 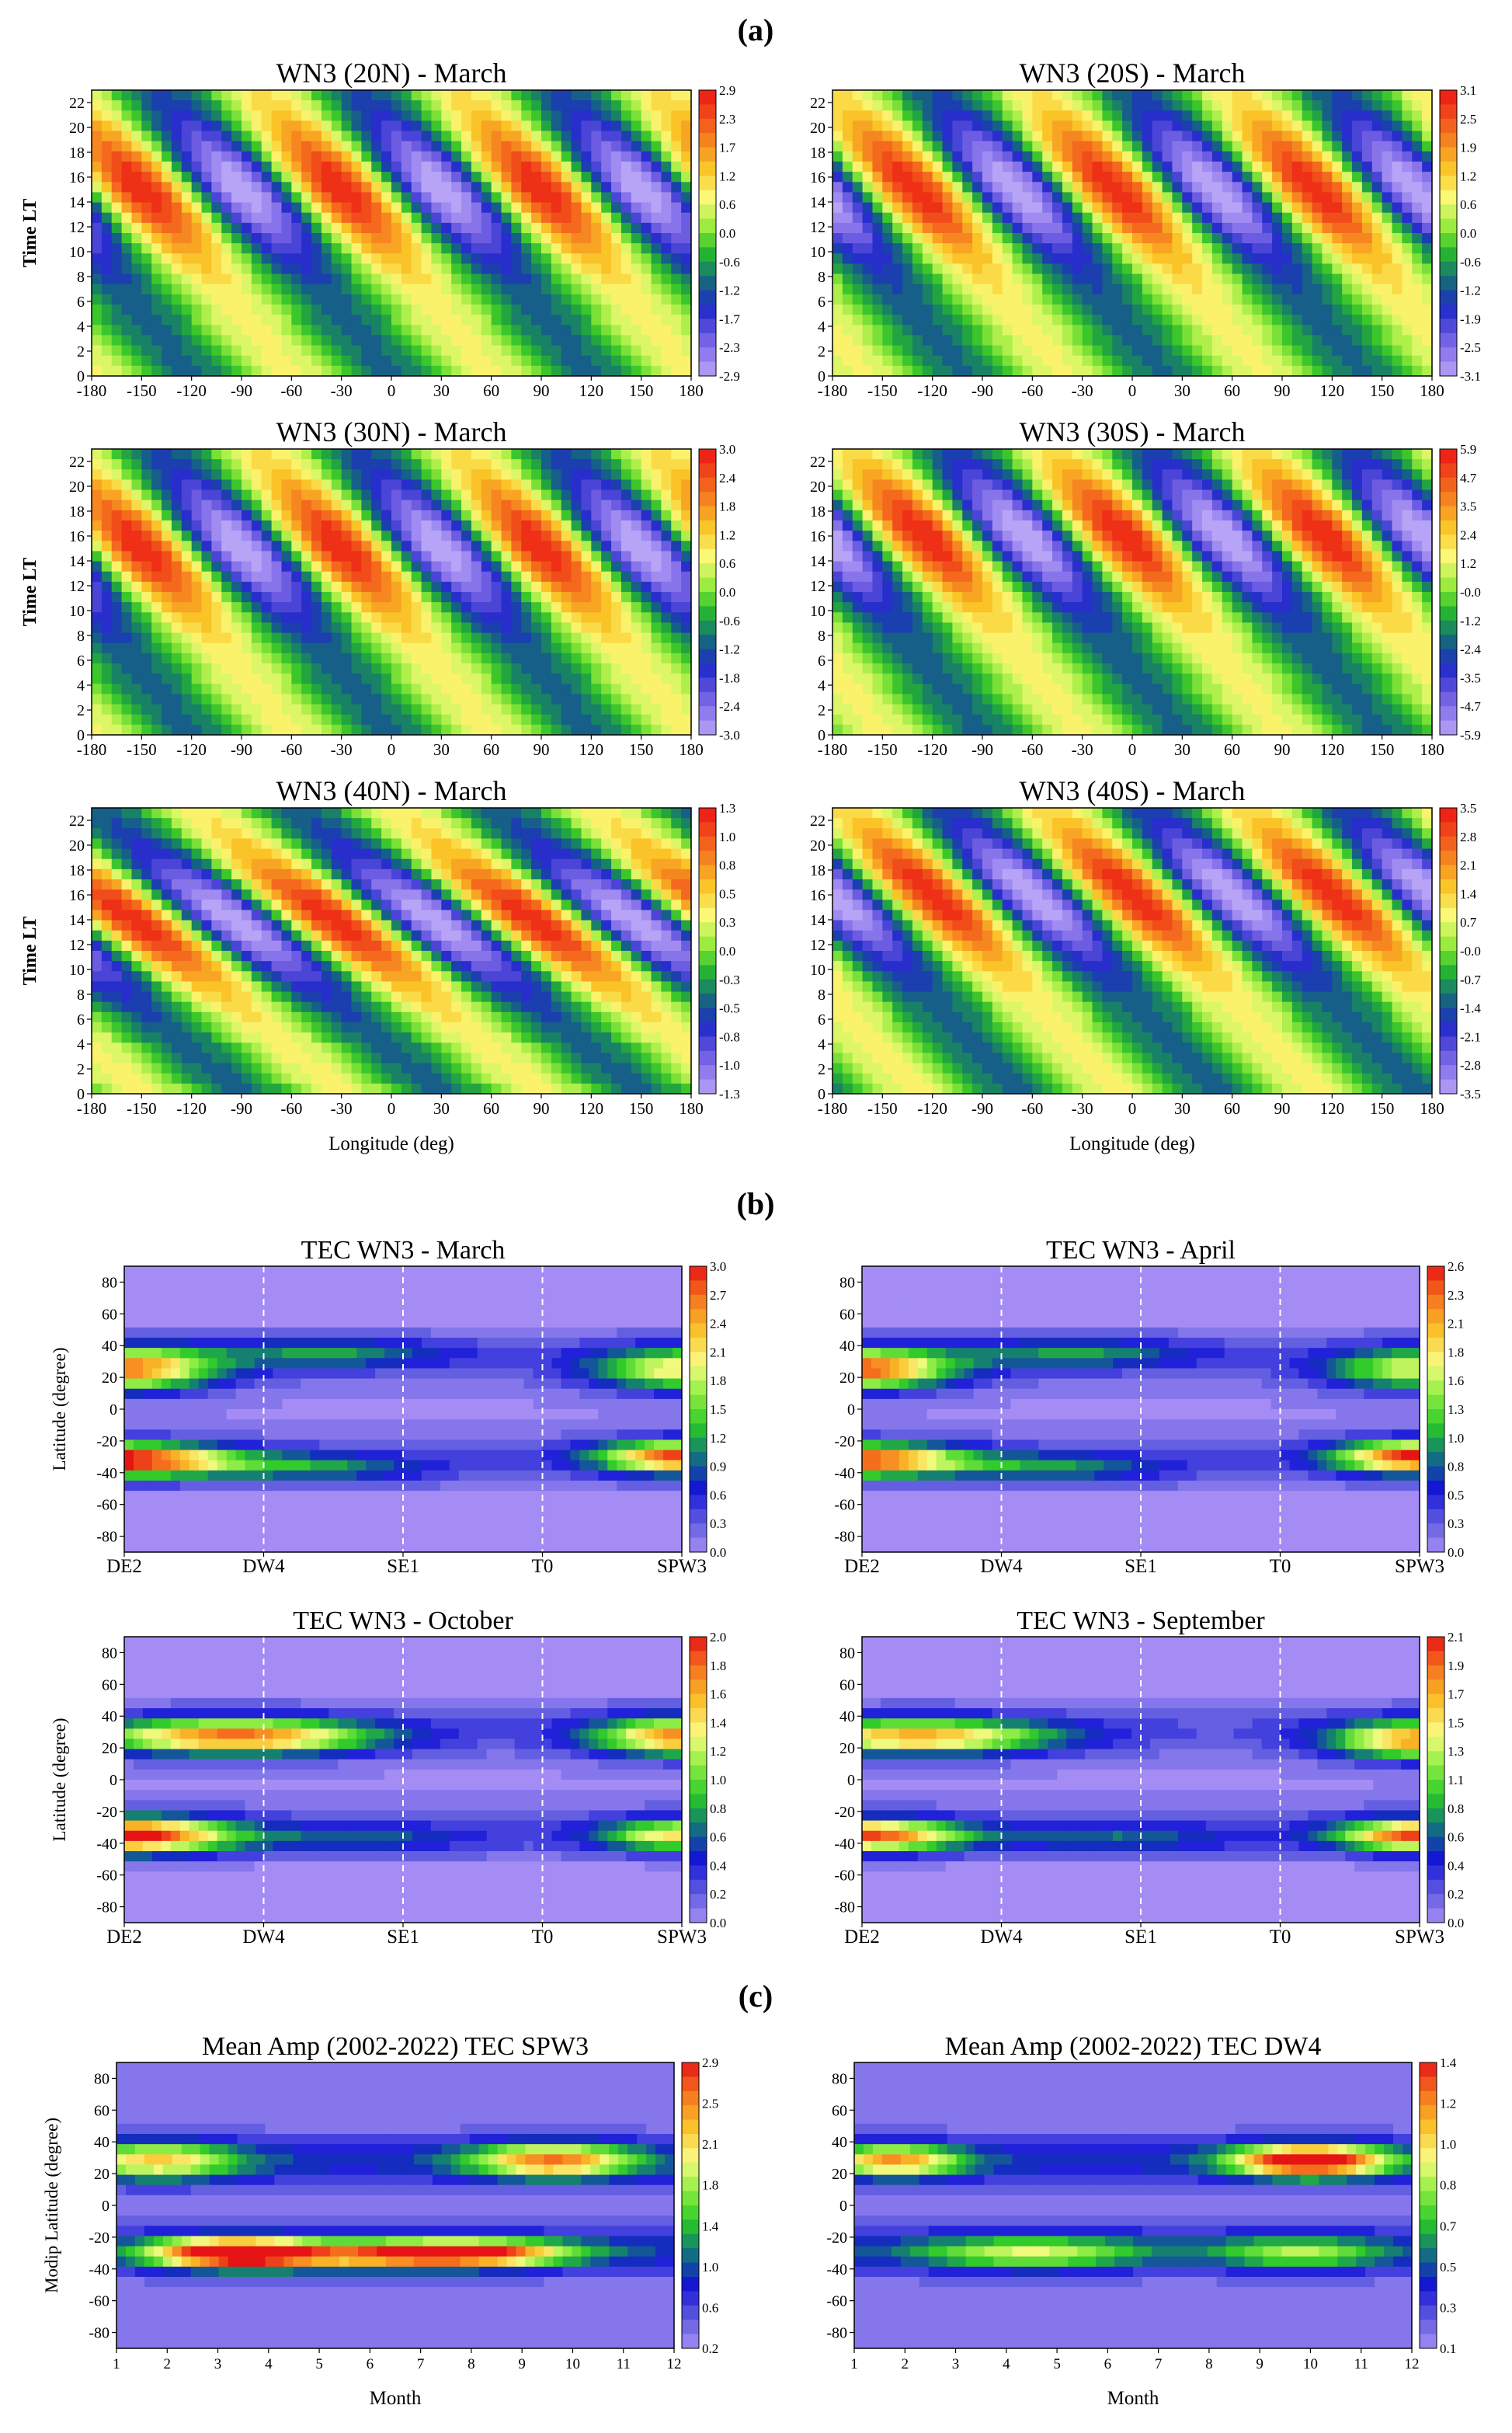 I want to click on y-tick-label: 80, so click(x=839, y=2078).